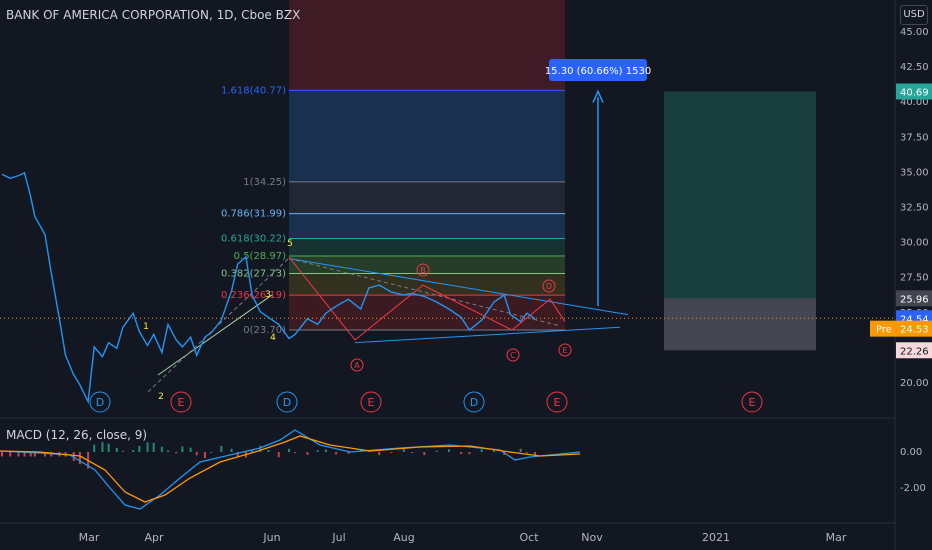  I want to click on wave-number-label: 3, so click(268, 295).